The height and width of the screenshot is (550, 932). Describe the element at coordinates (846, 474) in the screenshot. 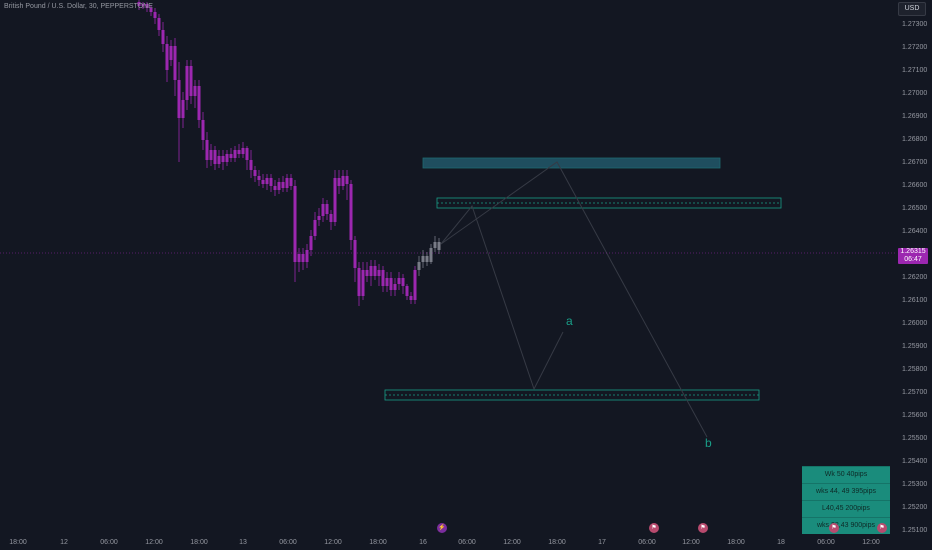

I see `stats-row-1: Wk 50 40pips` at that location.